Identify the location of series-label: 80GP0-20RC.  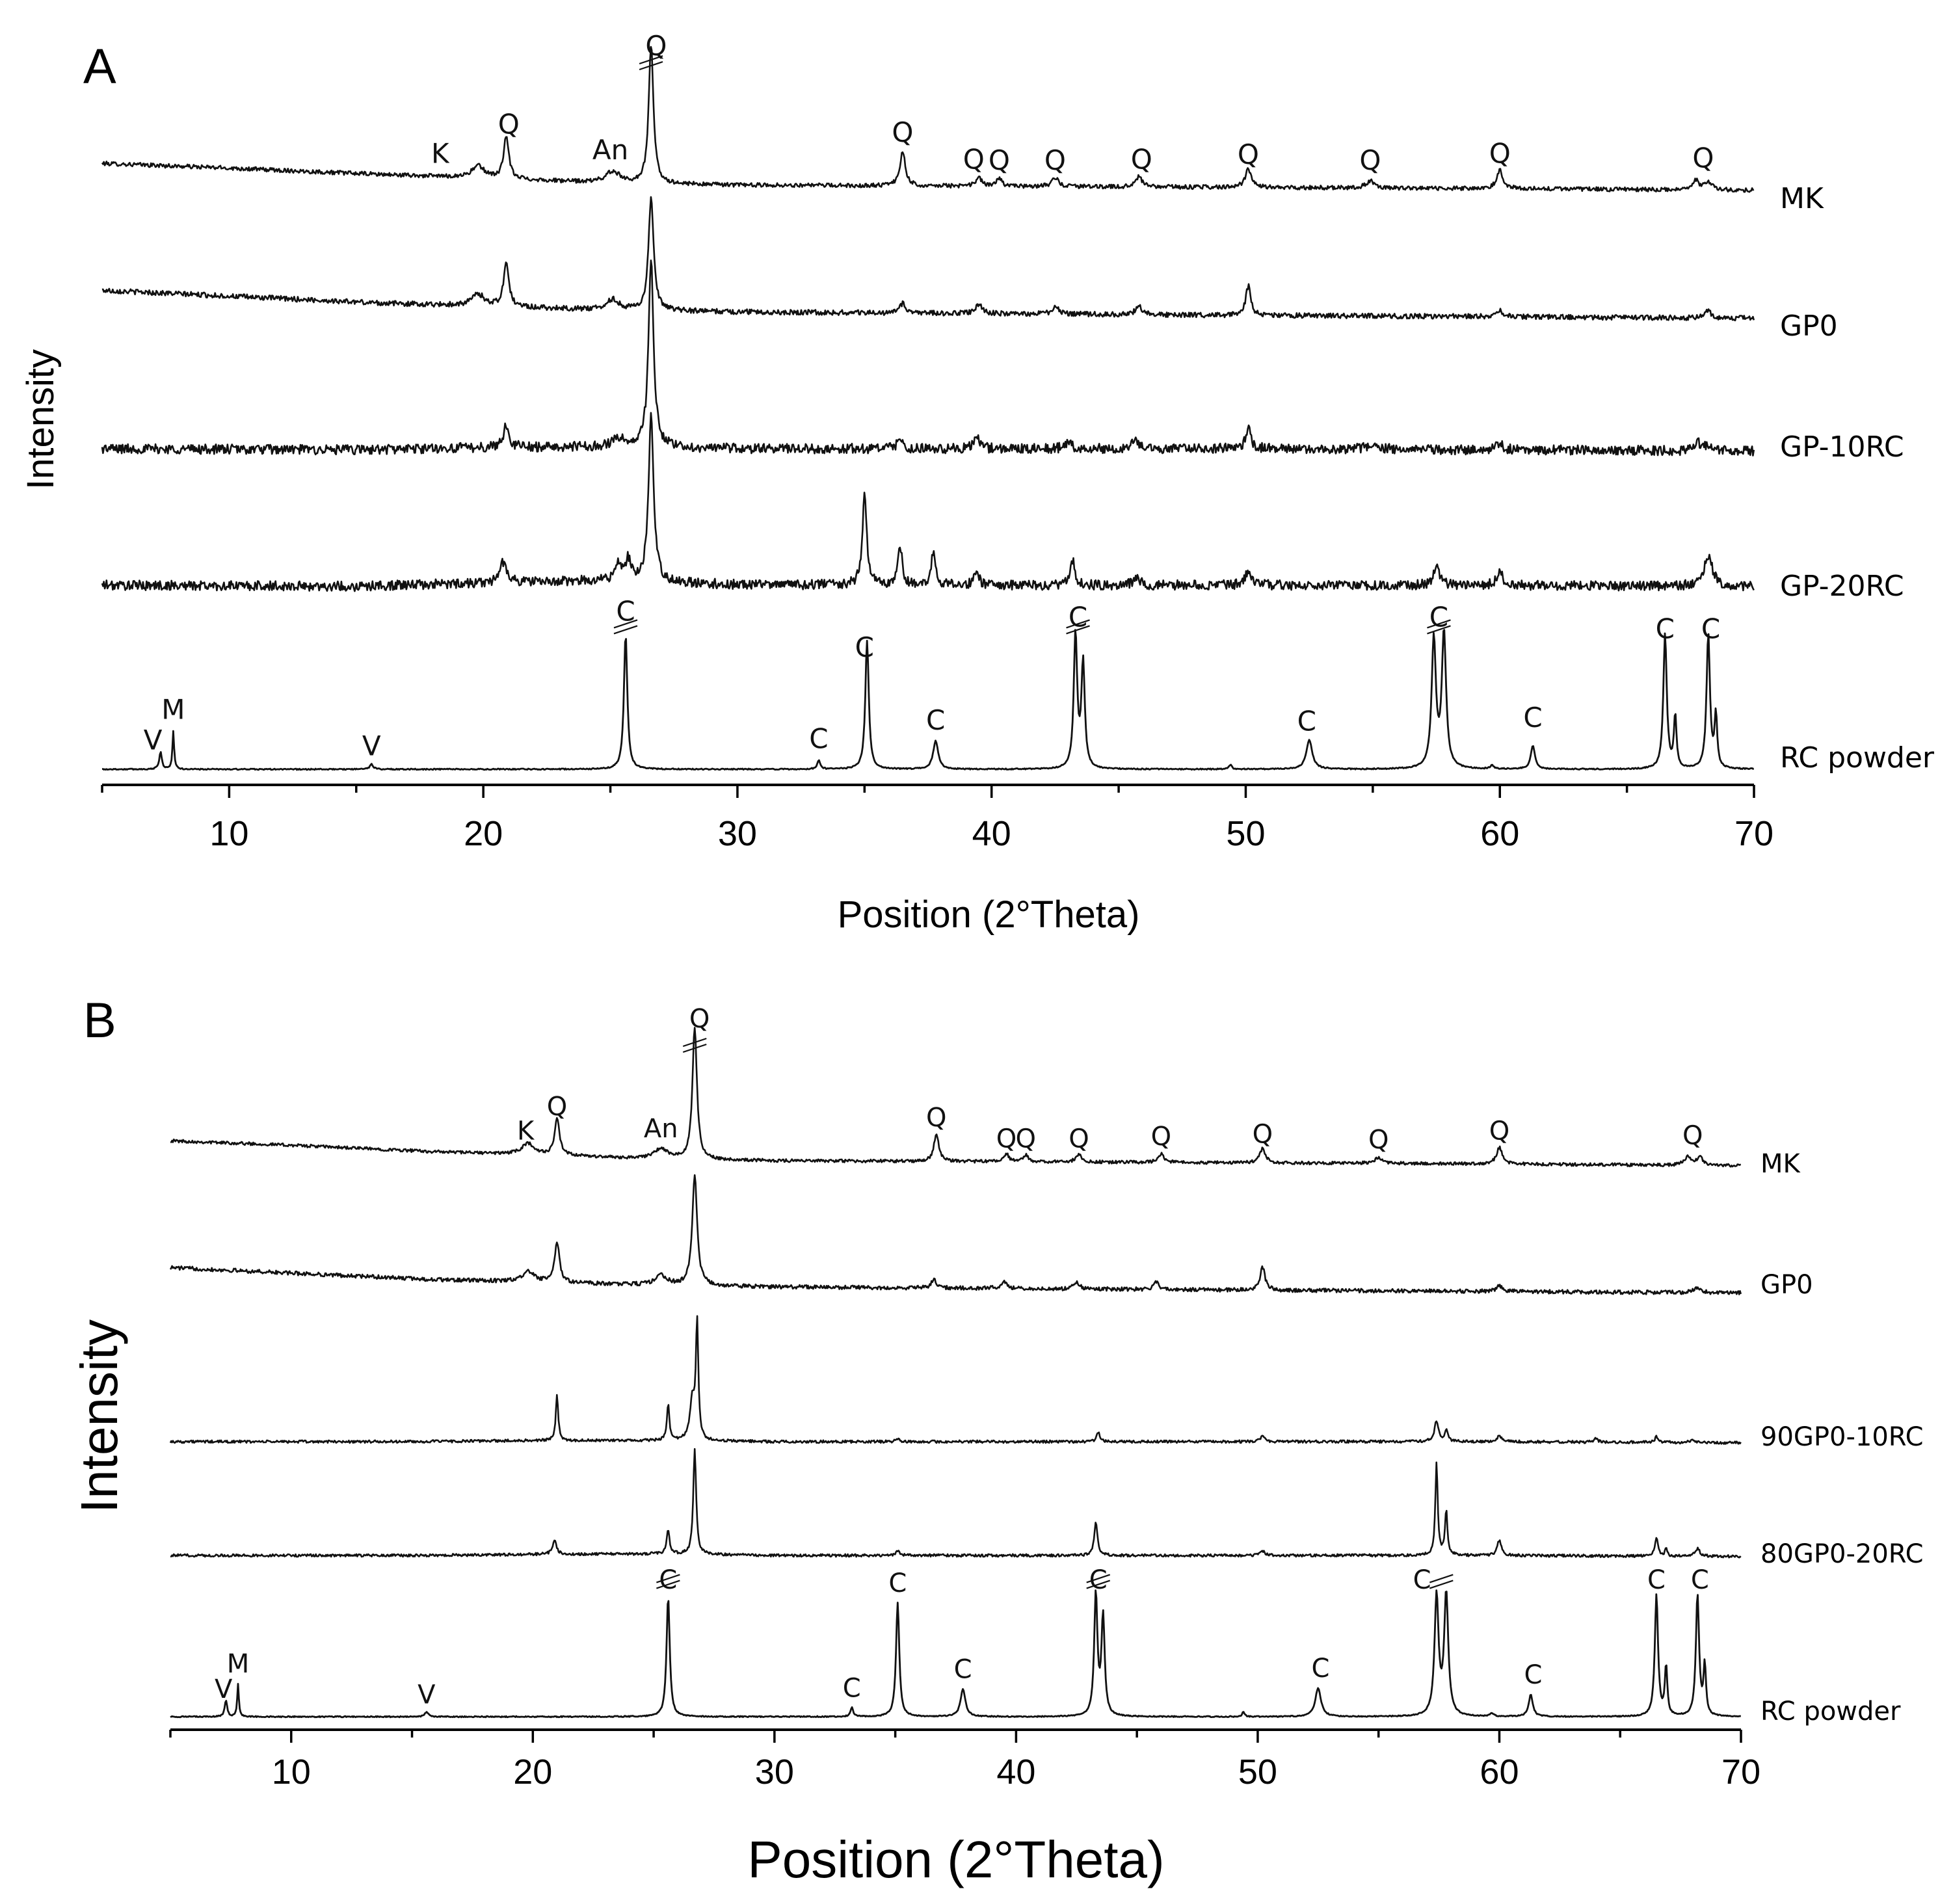
(1842, 1554).